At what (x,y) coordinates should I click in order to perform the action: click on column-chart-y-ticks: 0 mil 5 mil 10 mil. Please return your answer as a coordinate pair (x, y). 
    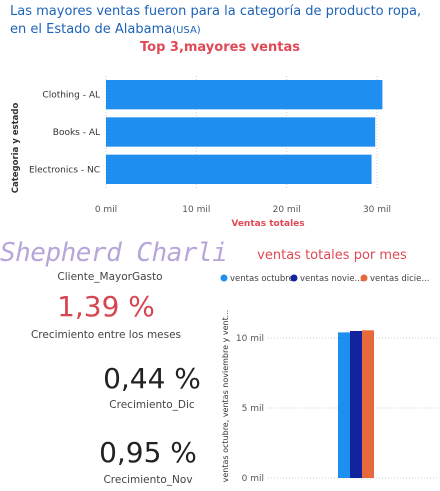
    Looking at the image, I should click on (250, 409).